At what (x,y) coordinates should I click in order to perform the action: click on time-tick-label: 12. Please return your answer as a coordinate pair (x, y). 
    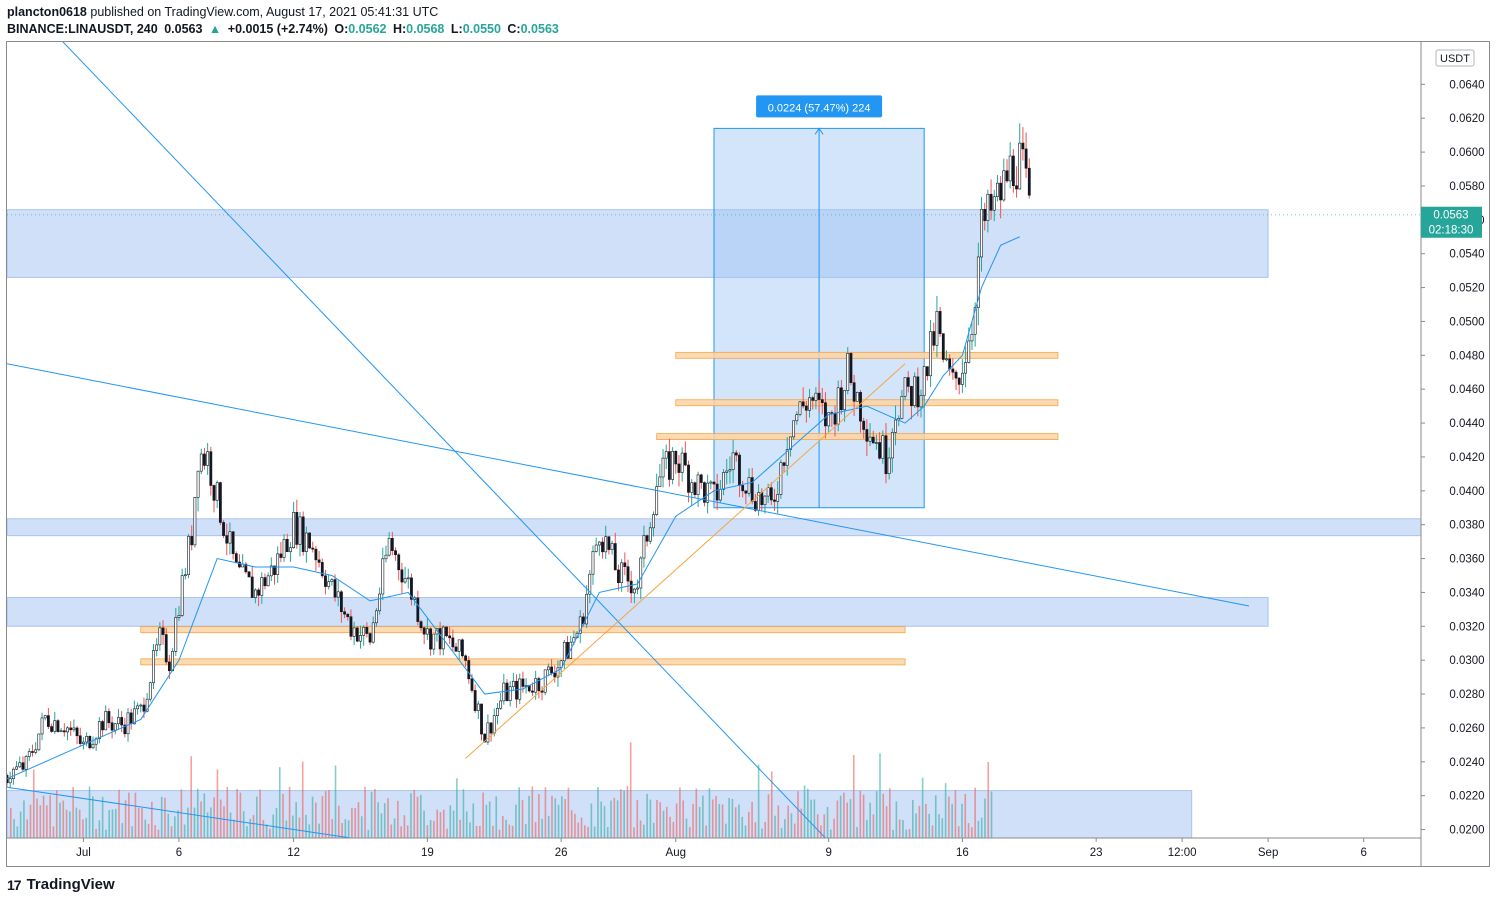
    Looking at the image, I should click on (293, 853).